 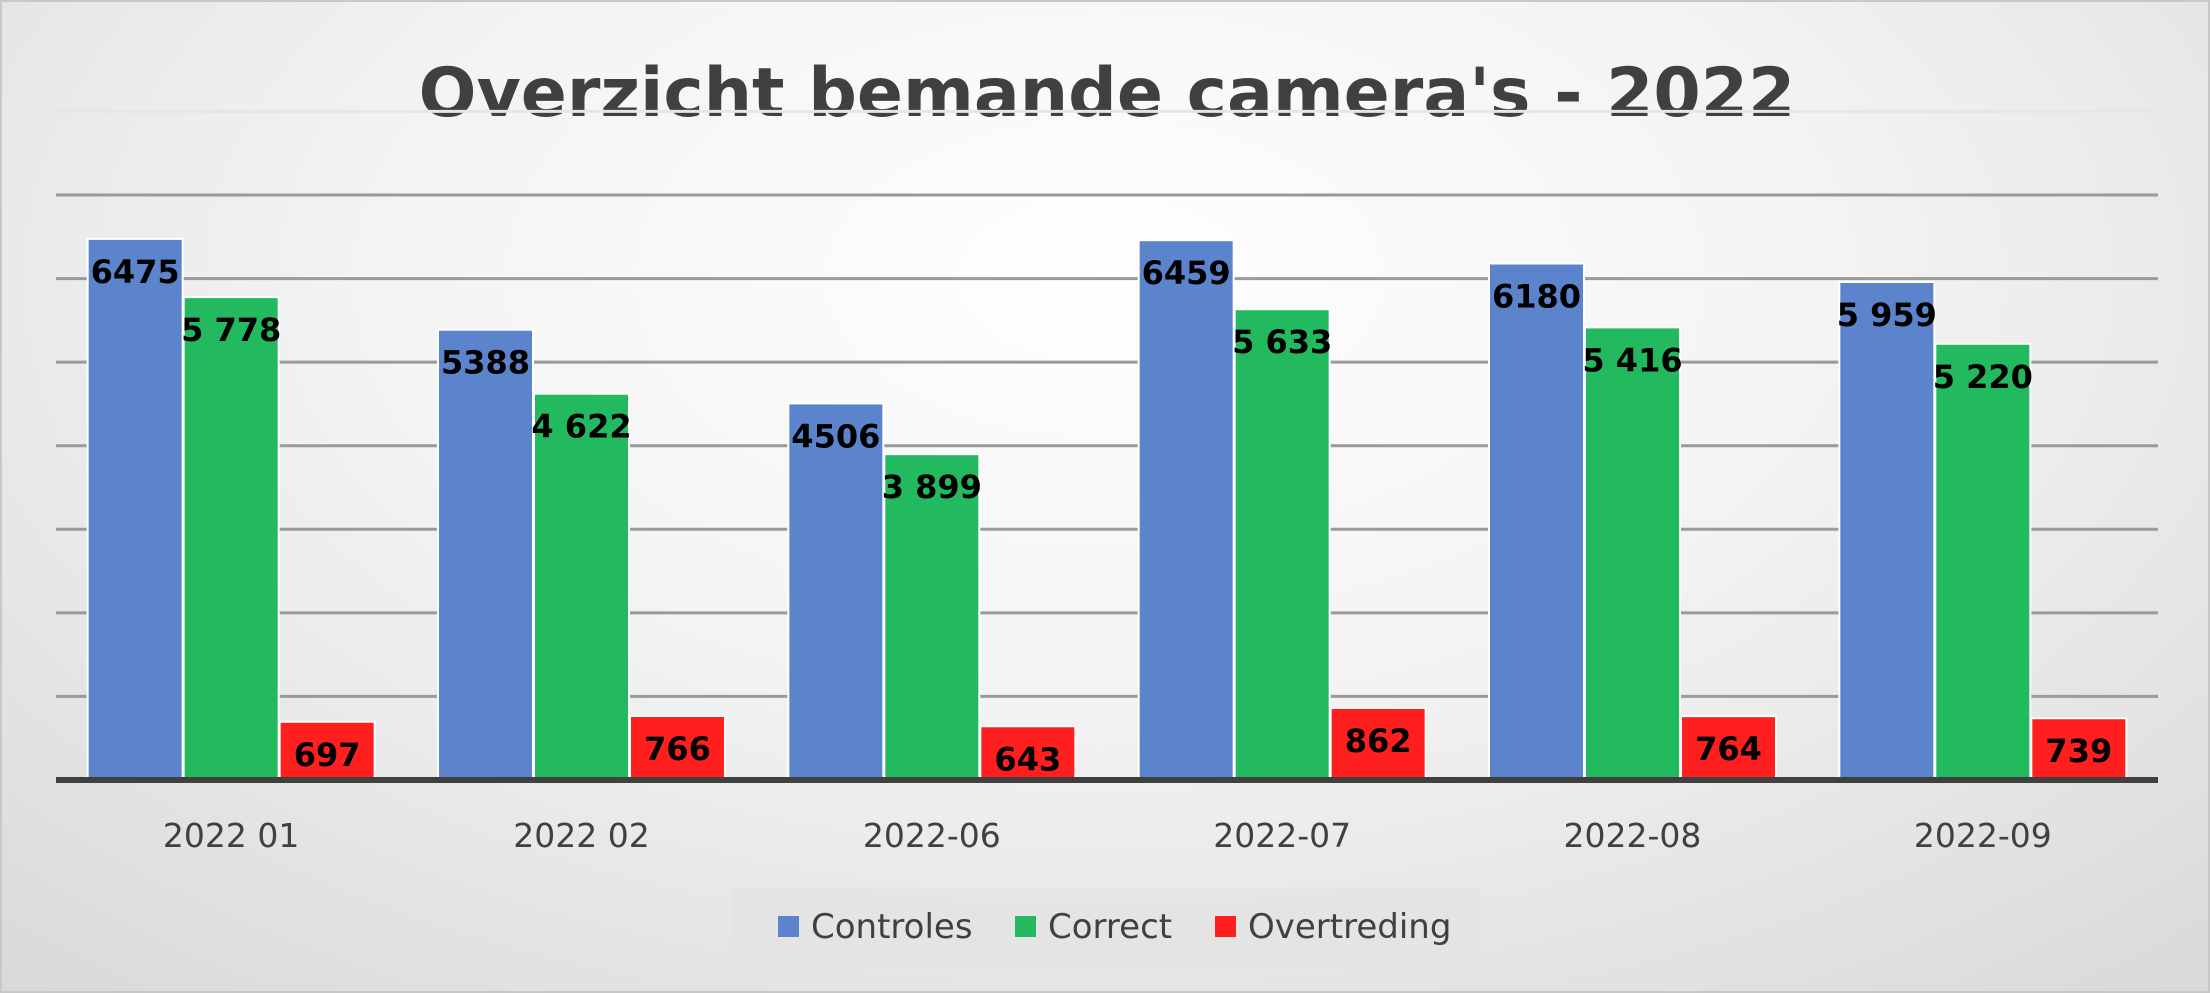 I want to click on data-label-correct: 5 416, so click(x=1632, y=360).